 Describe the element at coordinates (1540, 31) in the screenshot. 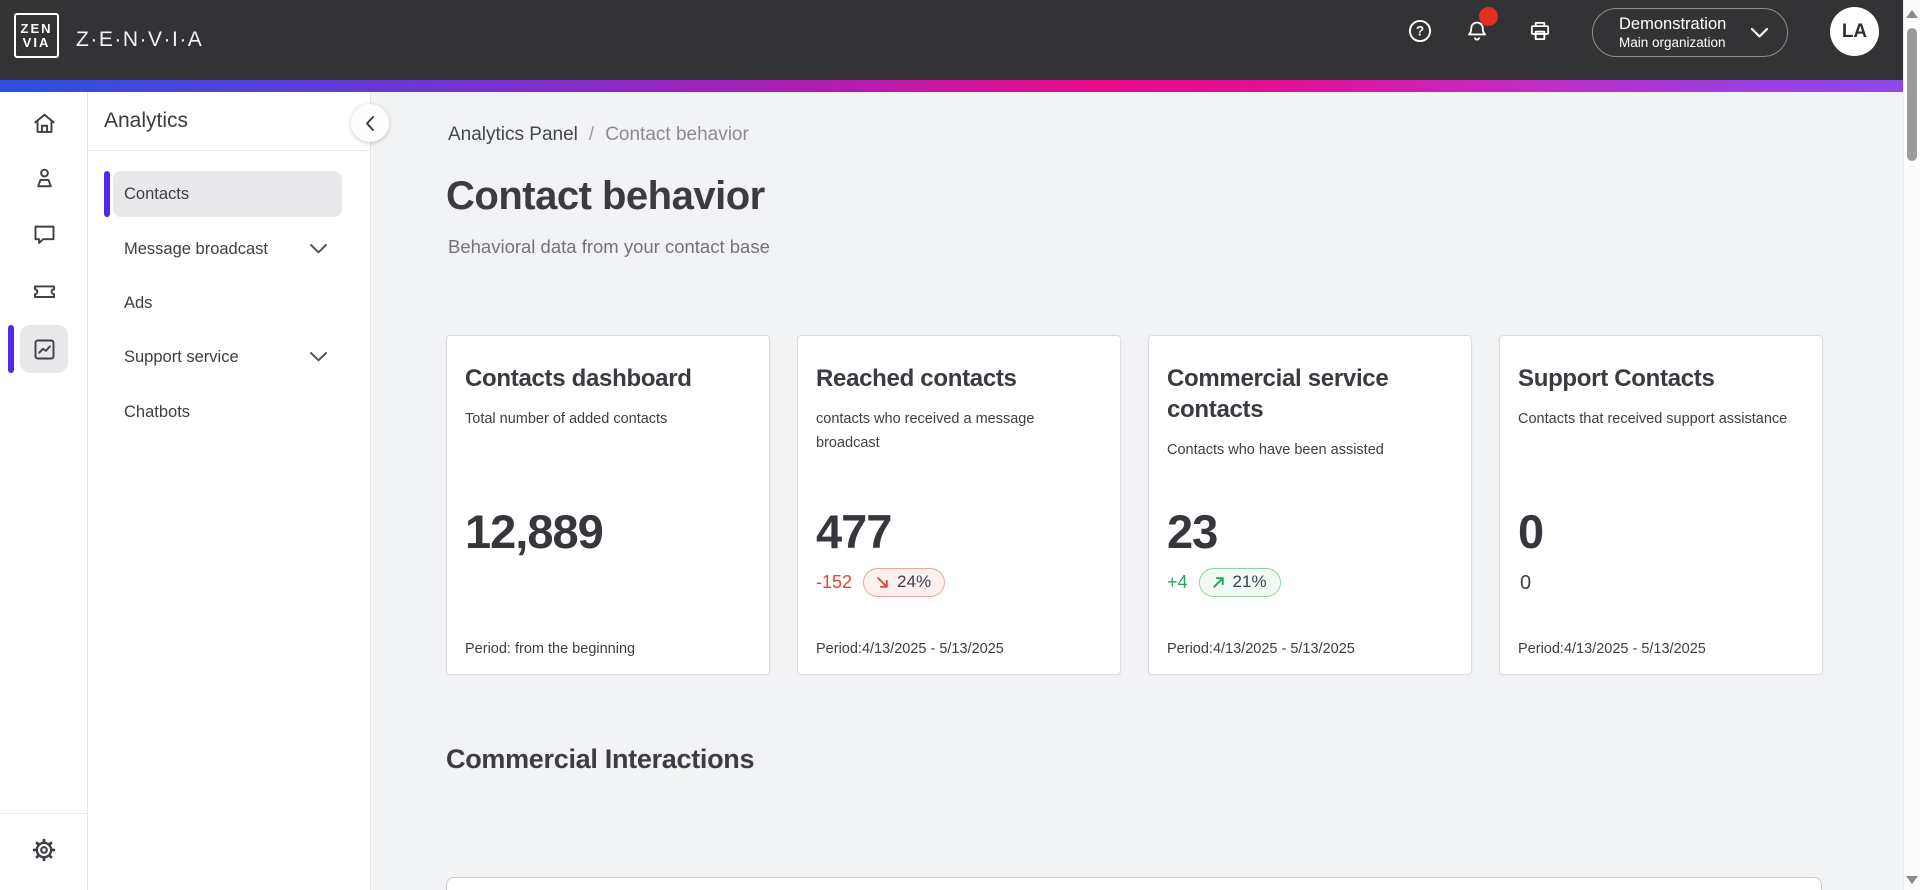

I see `printer-icon` at that location.